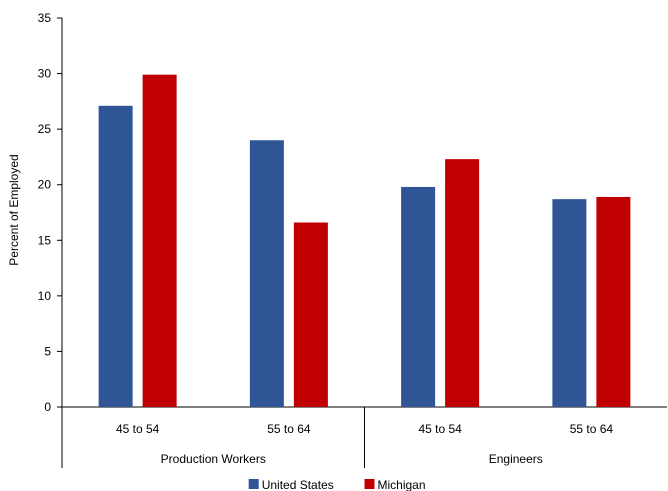 Image resolution: width=668 pixels, height=491 pixels. What do you see at coordinates (213, 459) in the screenshot?
I see `group-label: Production Workers` at bounding box center [213, 459].